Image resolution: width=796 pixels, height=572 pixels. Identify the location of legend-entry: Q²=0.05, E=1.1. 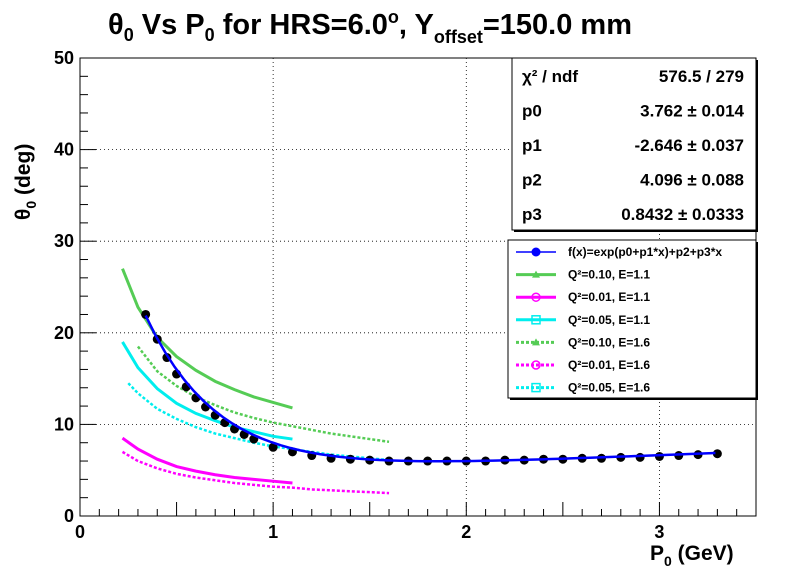
(583, 320).